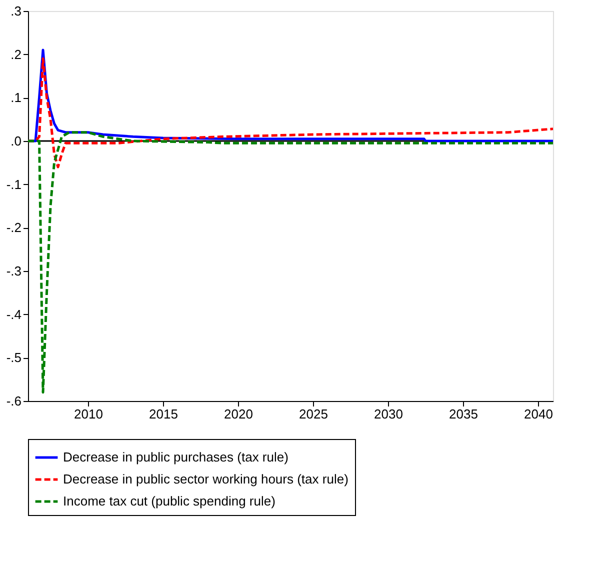 The height and width of the screenshot is (561, 596). Describe the element at coordinates (14, 314) in the screenshot. I see `y-tick-label: -.4` at that location.